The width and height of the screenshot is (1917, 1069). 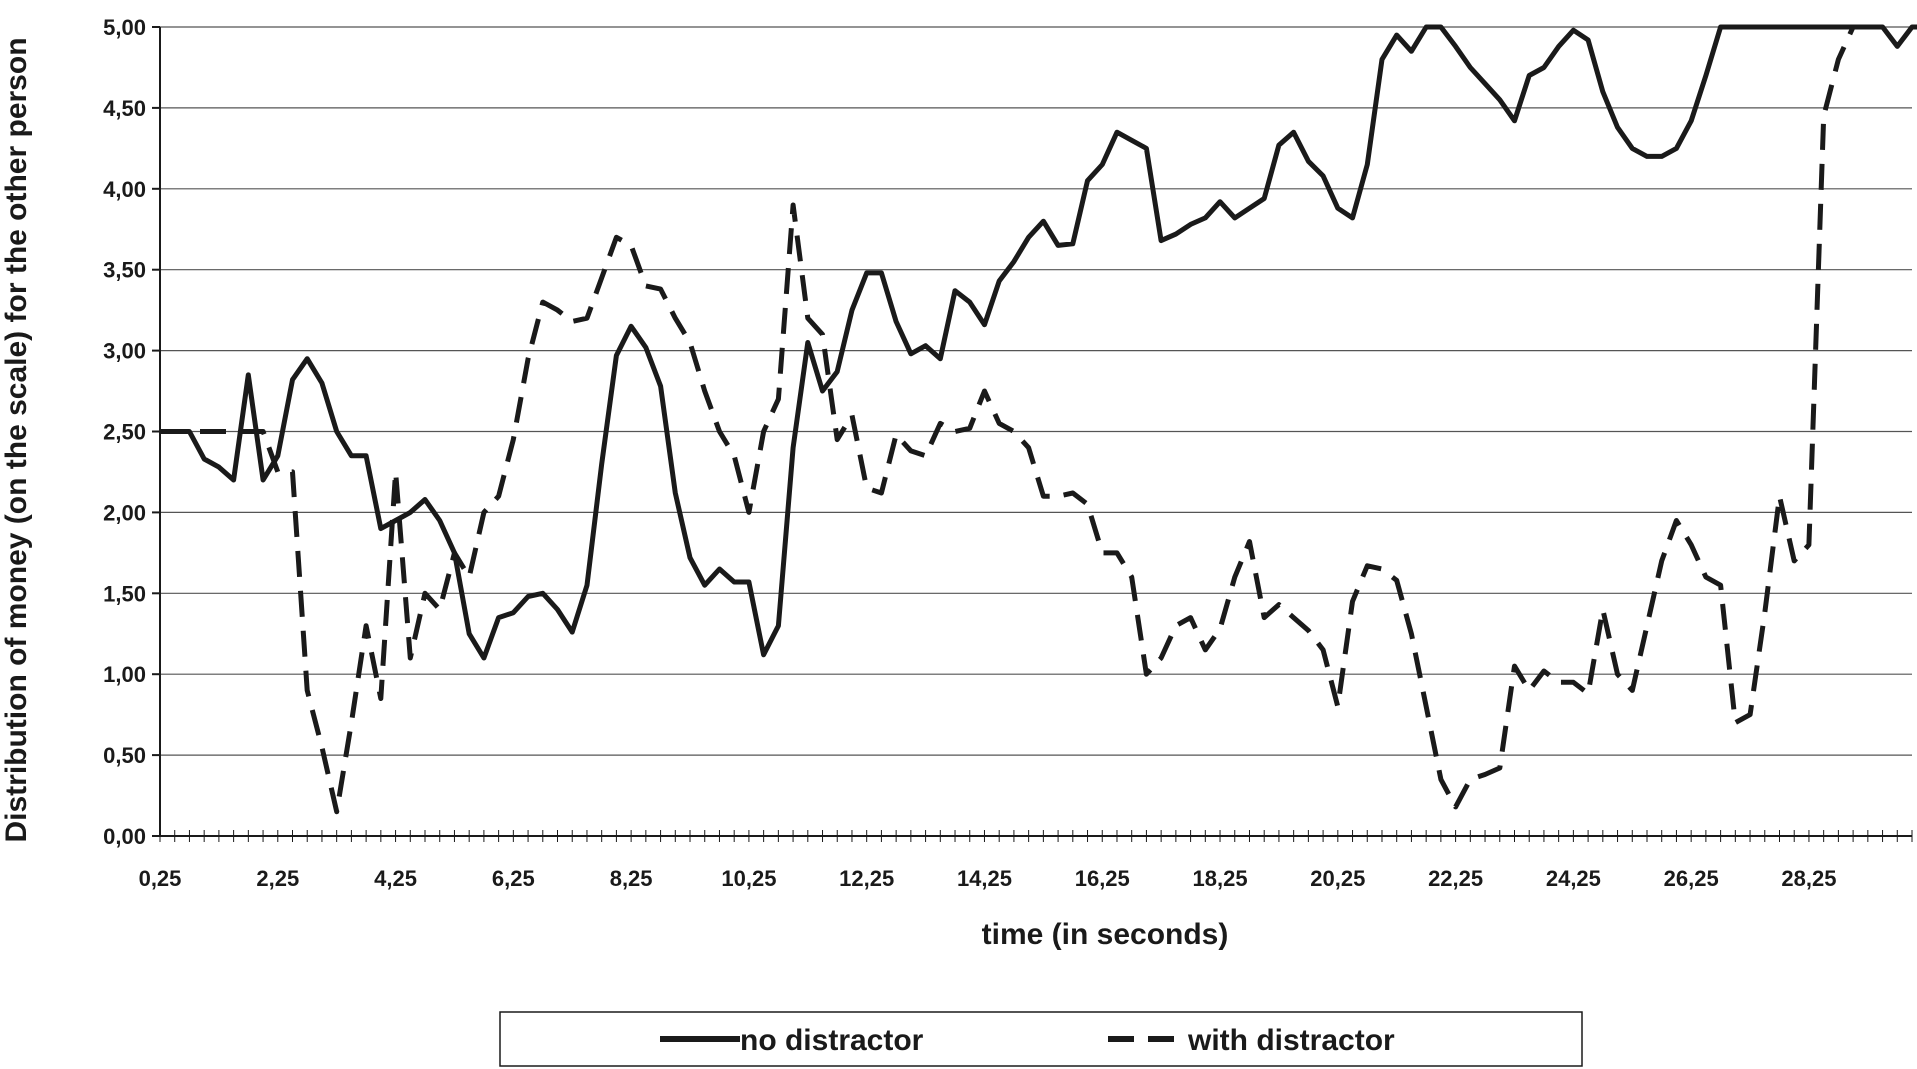 What do you see at coordinates (832, 1040) in the screenshot?
I see `legend-label-no-distractor: no distractor` at bounding box center [832, 1040].